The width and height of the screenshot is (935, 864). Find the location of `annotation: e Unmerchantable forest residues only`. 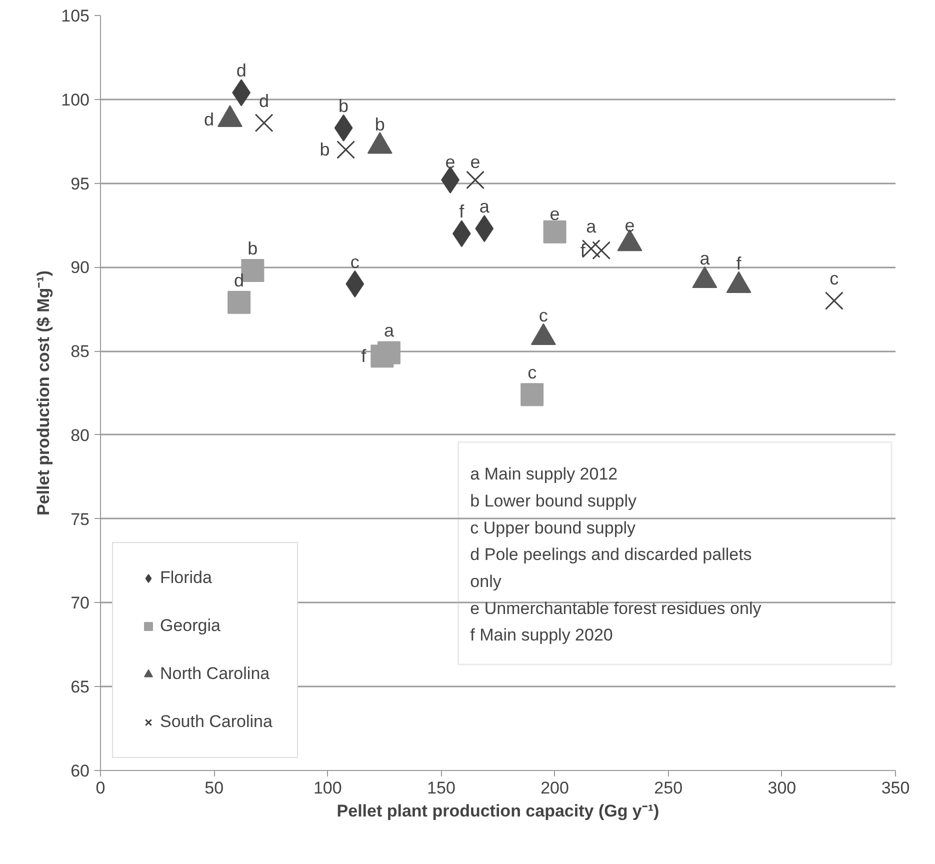

annotation: e Unmerchantable forest residues only is located at coordinates (616, 608).